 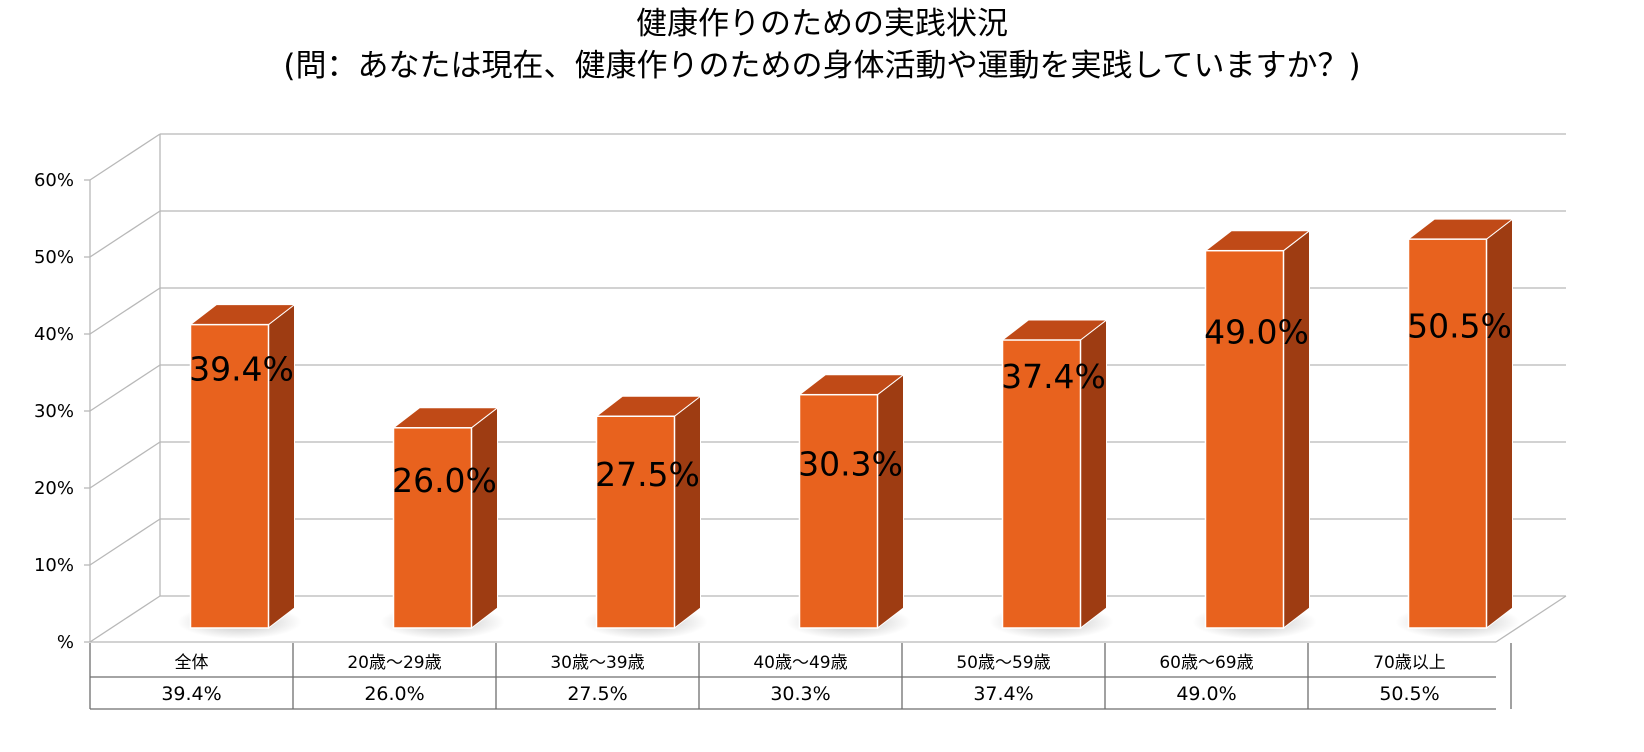 What do you see at coordinates (54, 411) in the screenshot?
I see `y-tick-label: 30%` at bounding box center [54, 411].